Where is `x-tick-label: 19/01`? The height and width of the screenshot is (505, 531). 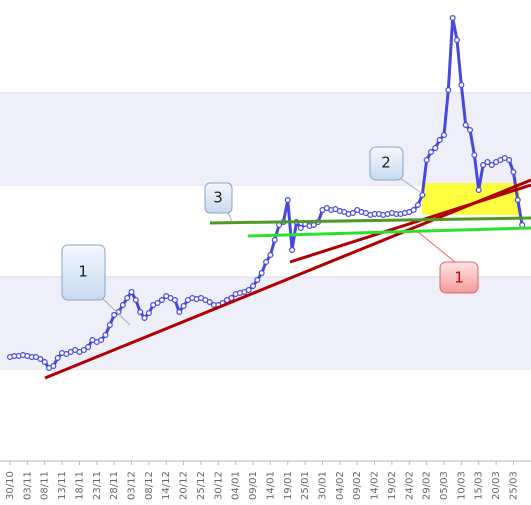
x-tick-label: 19/01 is located at coordinates (288, 485).